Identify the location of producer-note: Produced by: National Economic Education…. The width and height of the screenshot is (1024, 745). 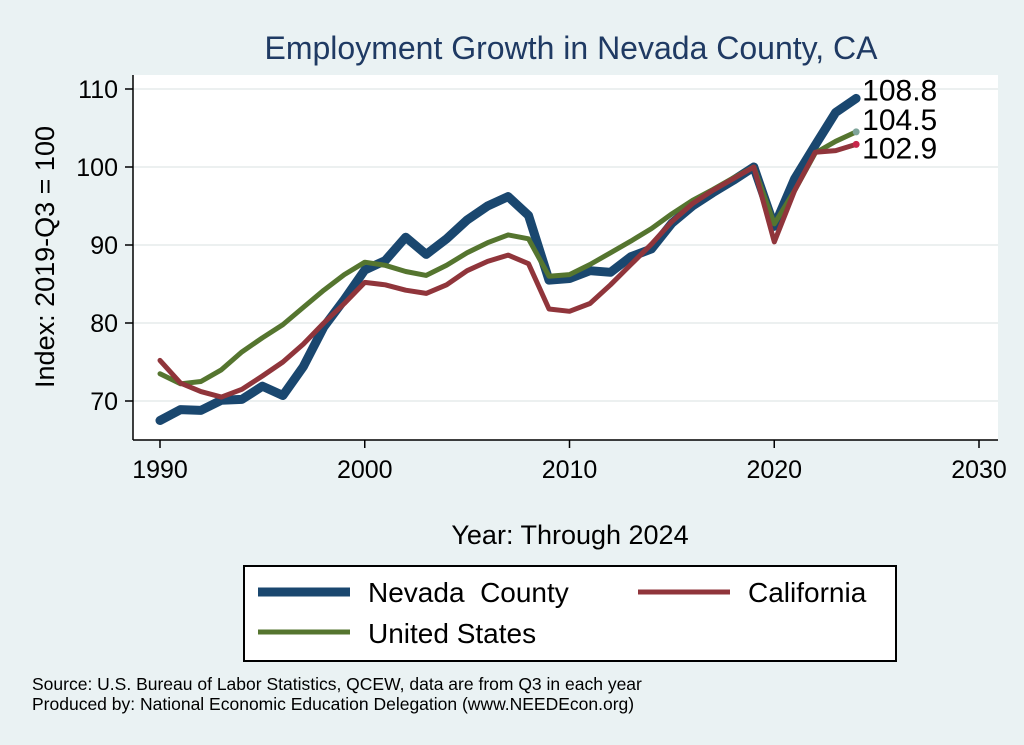
(333, 704).